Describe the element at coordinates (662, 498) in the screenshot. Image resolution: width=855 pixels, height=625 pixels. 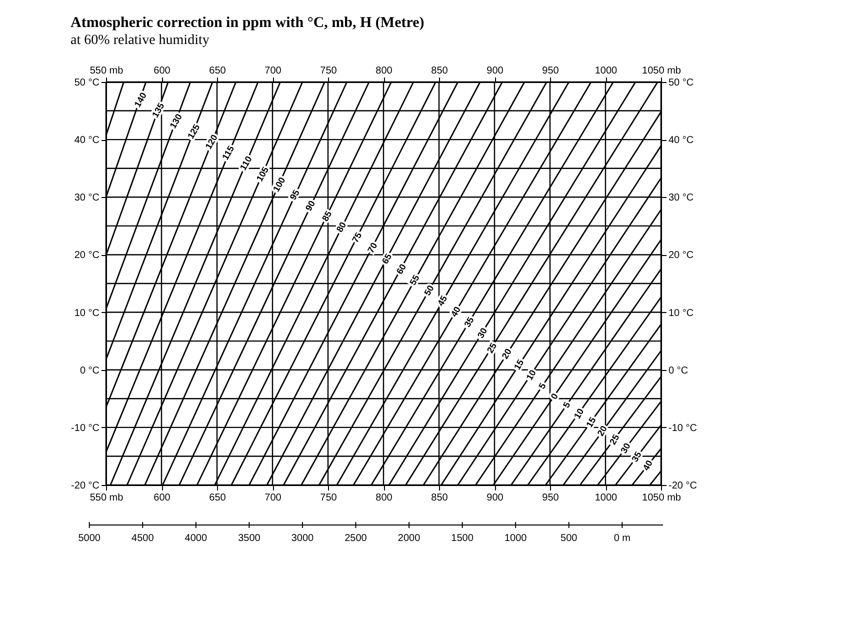
I see `x2-tick-label: 1050 mb` at that location.